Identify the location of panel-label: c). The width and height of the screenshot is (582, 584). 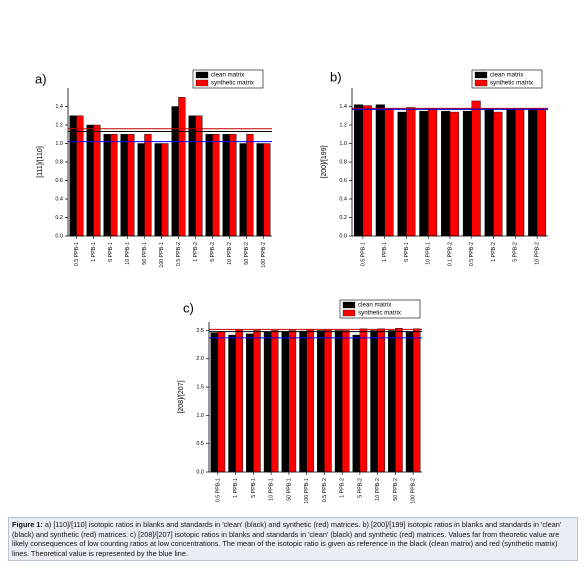
(188, 307).